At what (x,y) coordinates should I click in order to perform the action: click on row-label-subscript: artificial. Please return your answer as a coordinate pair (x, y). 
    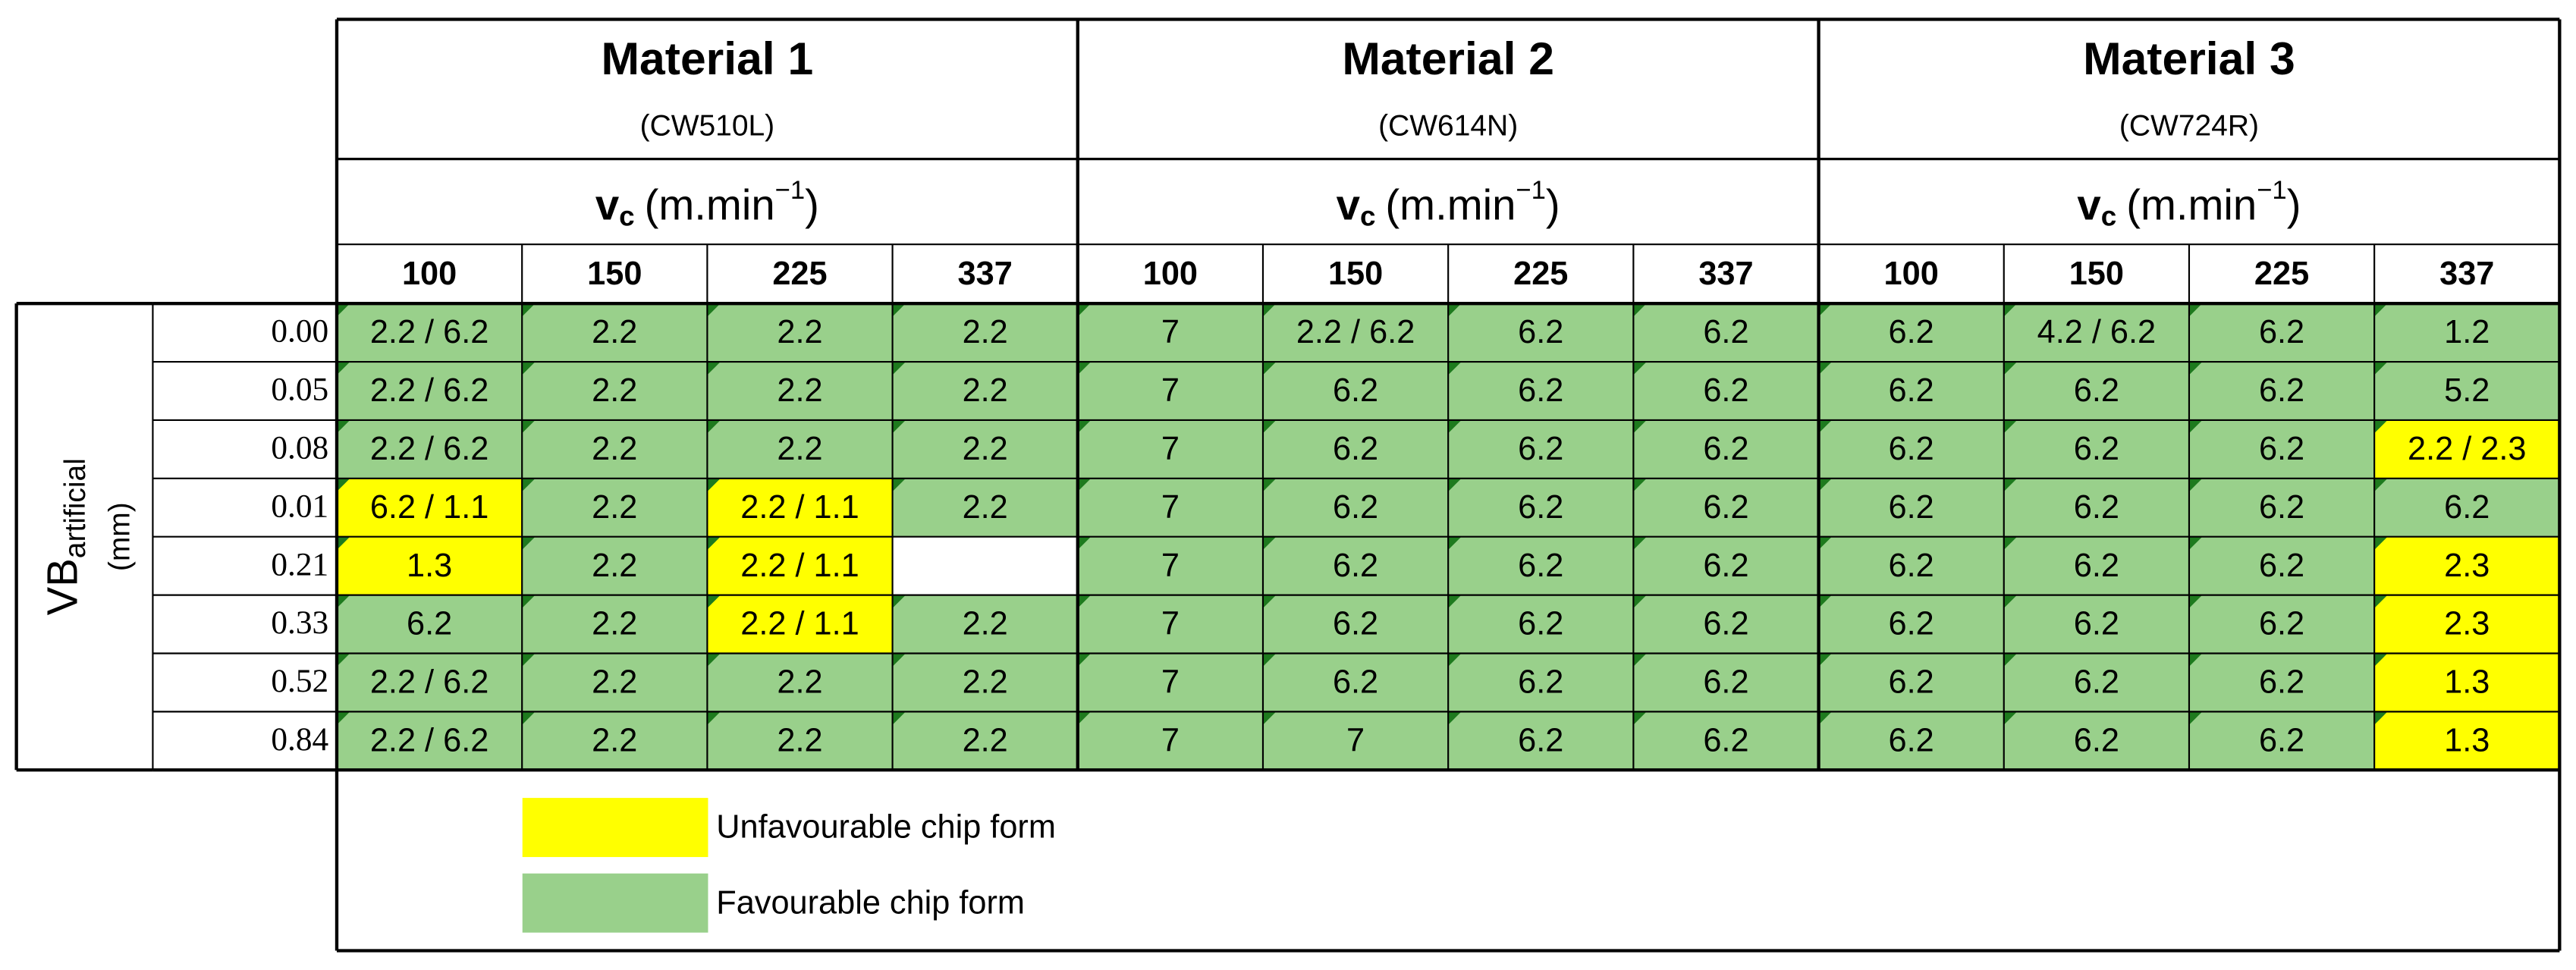
    Looking at the image, I should click on (75, 508).